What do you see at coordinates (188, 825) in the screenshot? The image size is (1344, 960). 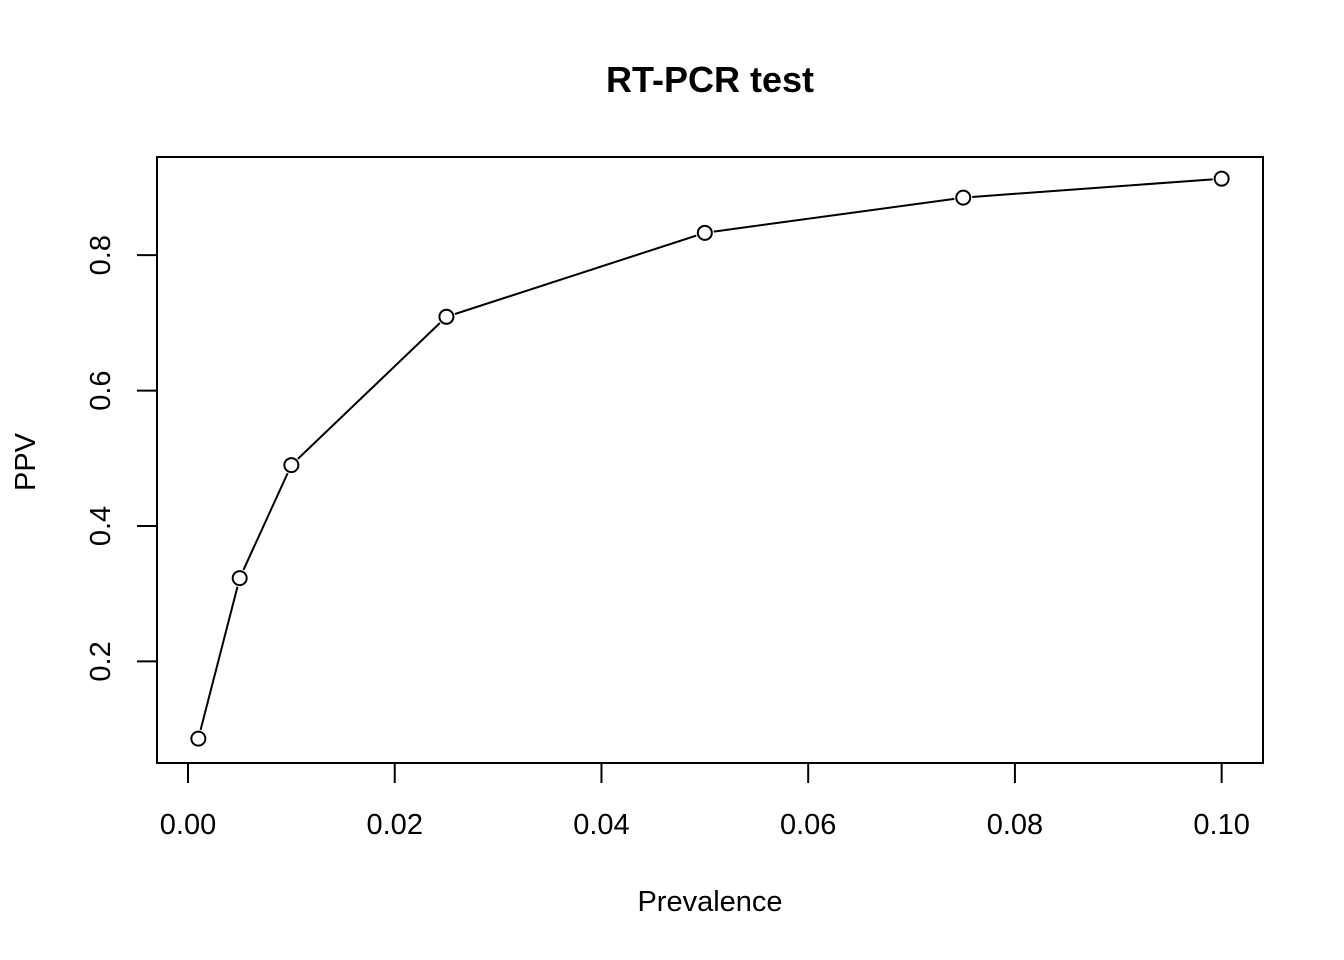 I see `x-tick-label: 0.00` at bounding box center [188, 825].